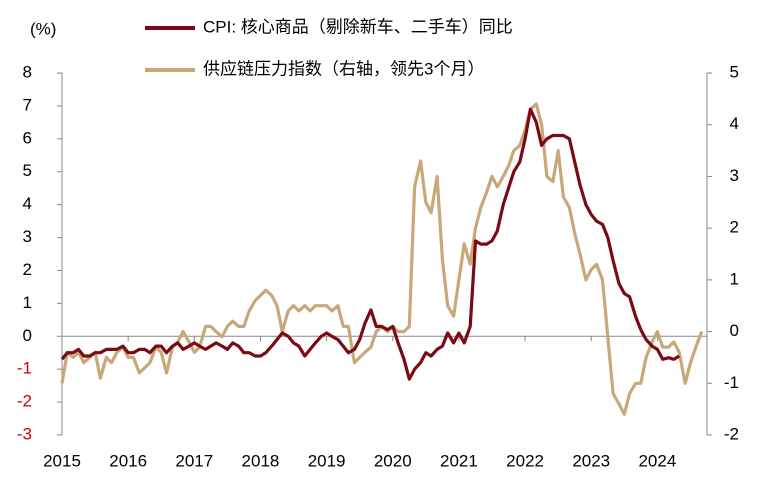  I want to click on y-tick-label: -1, so click(24, 368).